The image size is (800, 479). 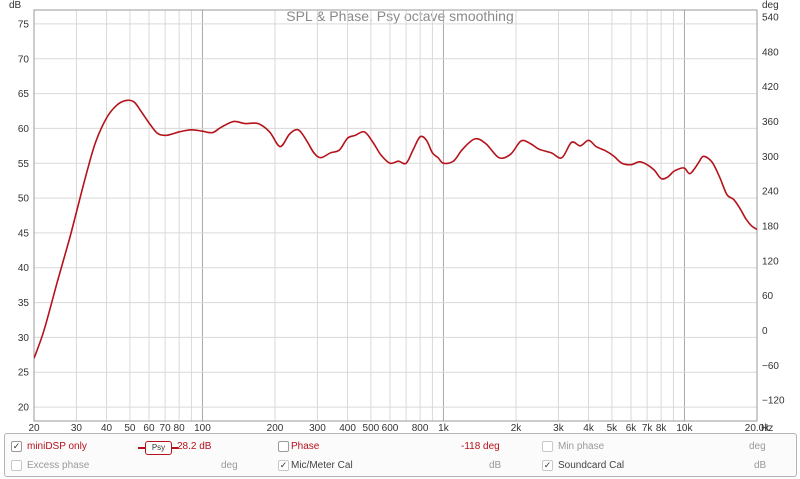 What do you see at coordinates (757, 446) in the screenshot?
I see `minphase-value: deg` at bounding box center [757, 446].